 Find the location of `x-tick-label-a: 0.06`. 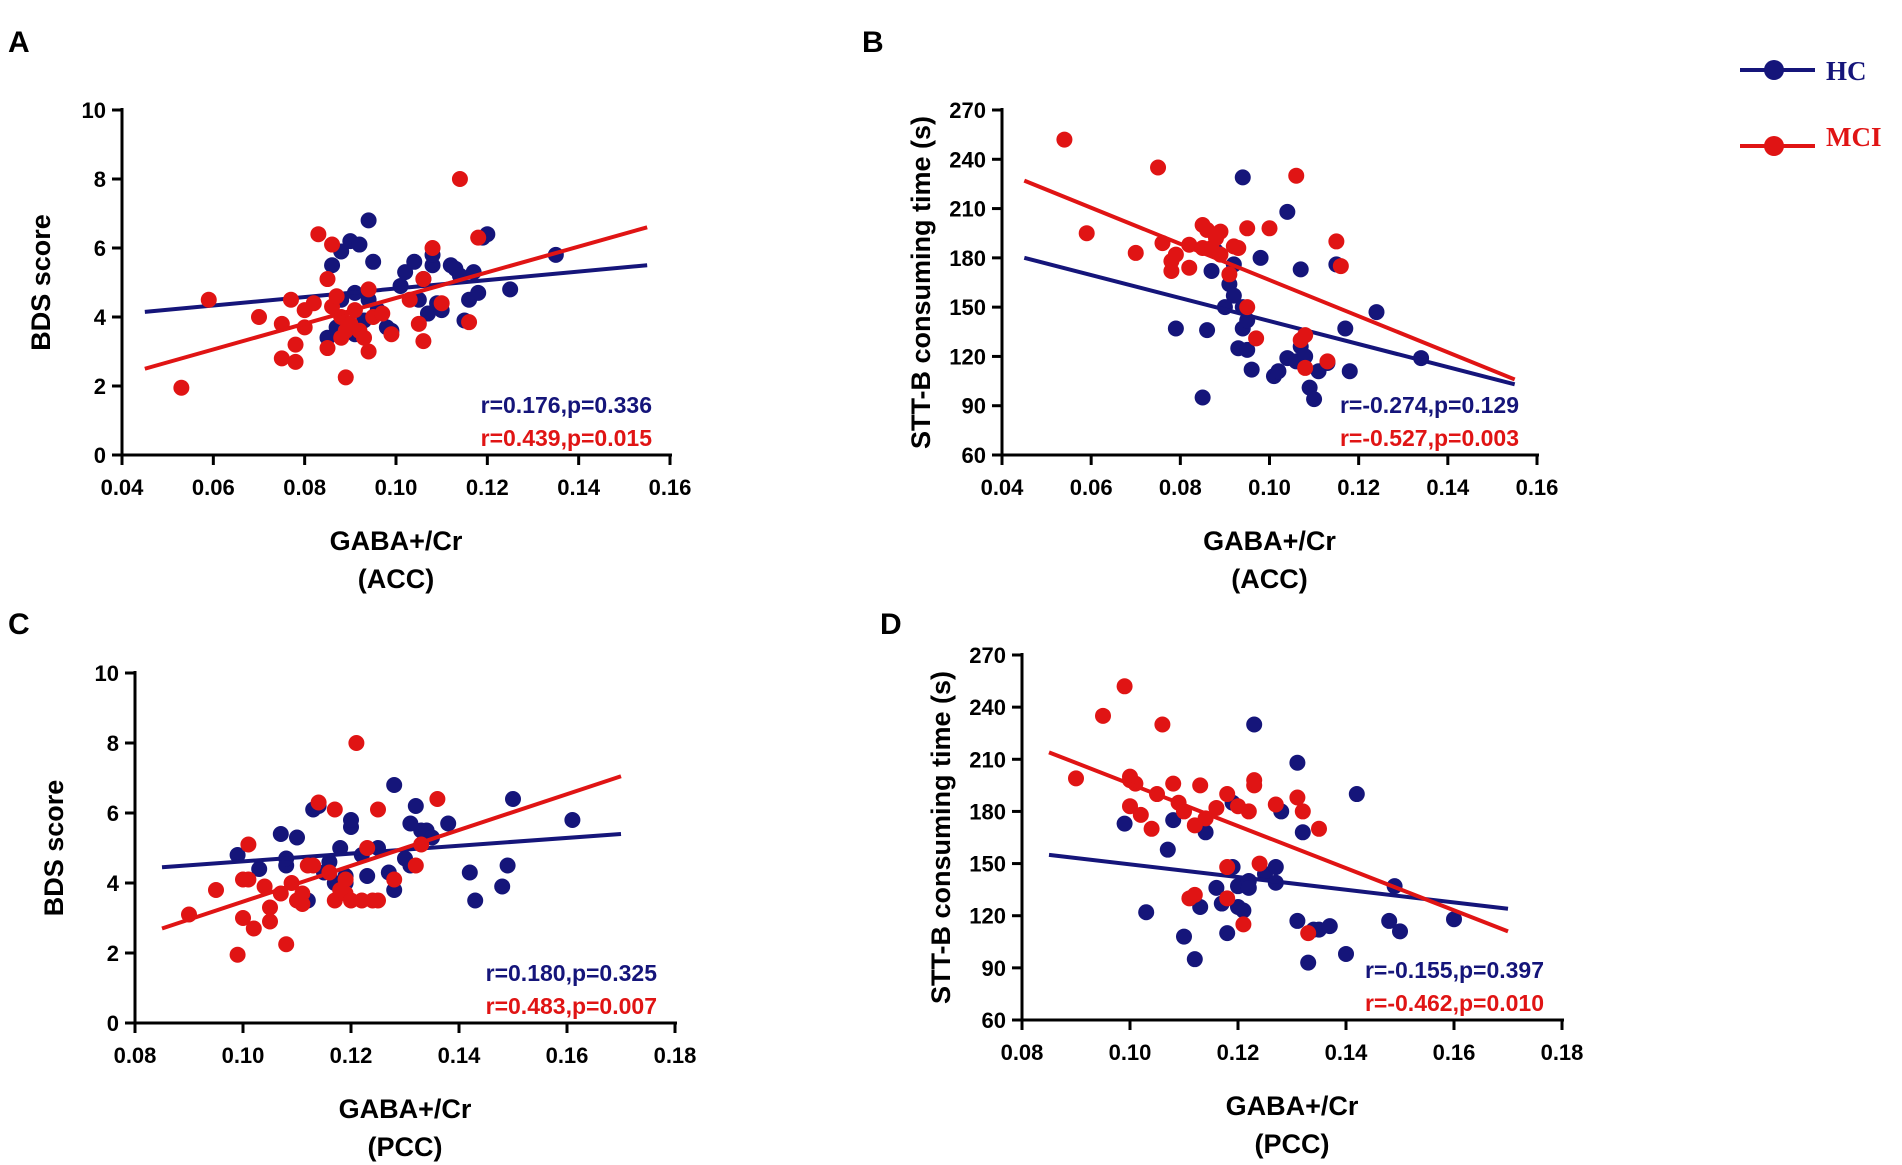

x-tick-label-a: 0.06 is located at coordinates (213, 487).